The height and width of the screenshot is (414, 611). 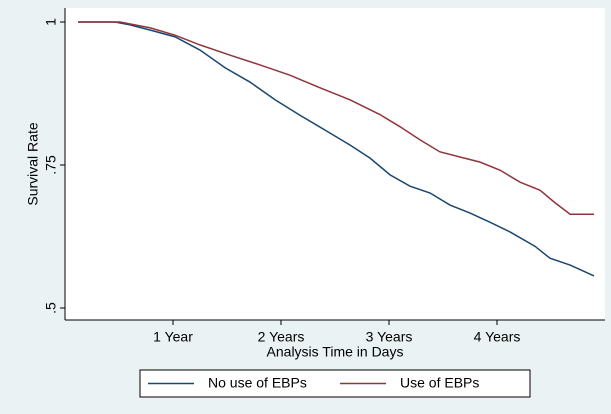 I want to click on legend-label: Use of EBPs, so click(x=439, y=383).